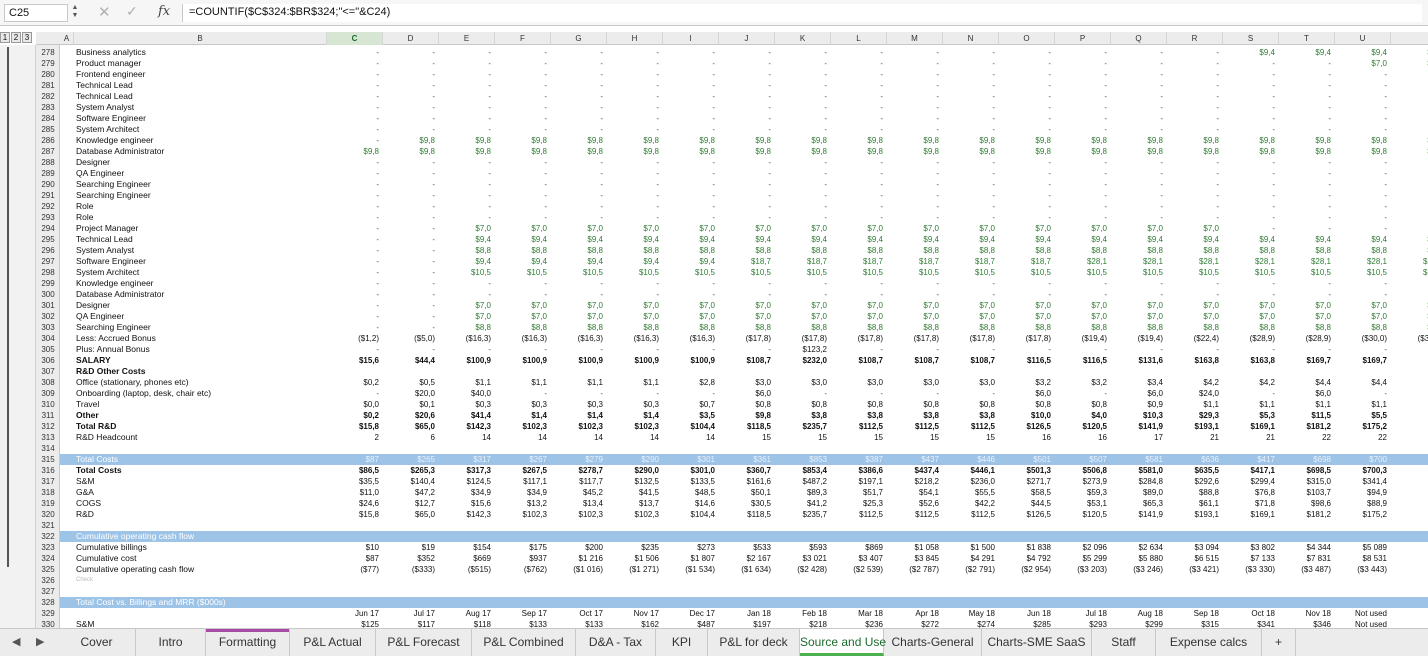  What do you see at coordinates (1326, 437) in the screenshot?
I see `cell: 22` at bounding box center [1326, 437].